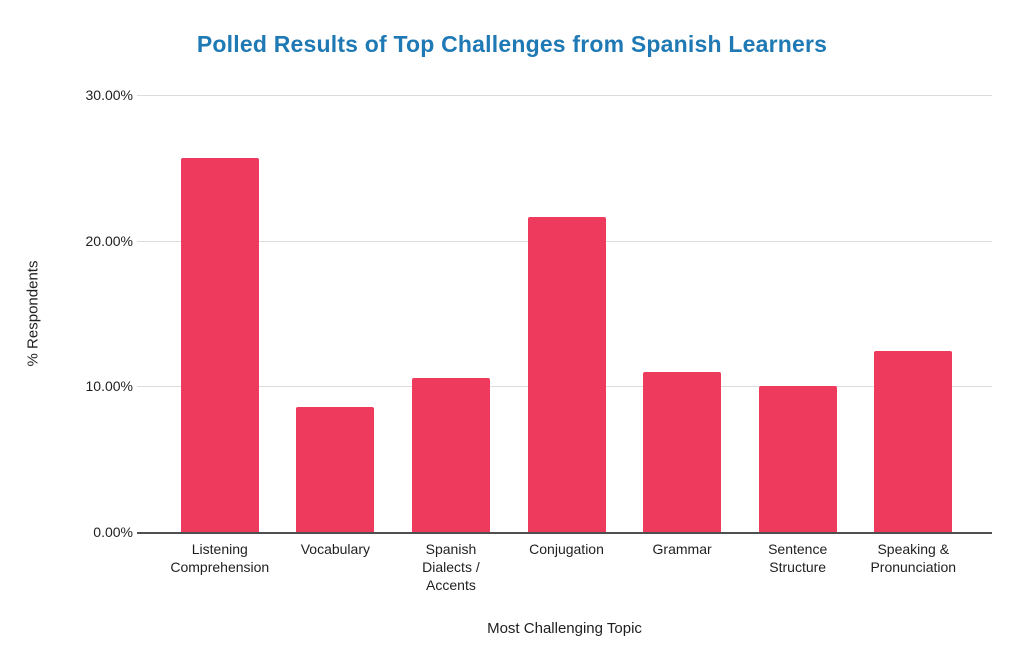 This screenshot has height=666, width=1024. What do you see at coordinates (451, 567) in the screenshot?
I see `x-category-label: Spanish Dialects / Accents` at bounding box center [451, 567].